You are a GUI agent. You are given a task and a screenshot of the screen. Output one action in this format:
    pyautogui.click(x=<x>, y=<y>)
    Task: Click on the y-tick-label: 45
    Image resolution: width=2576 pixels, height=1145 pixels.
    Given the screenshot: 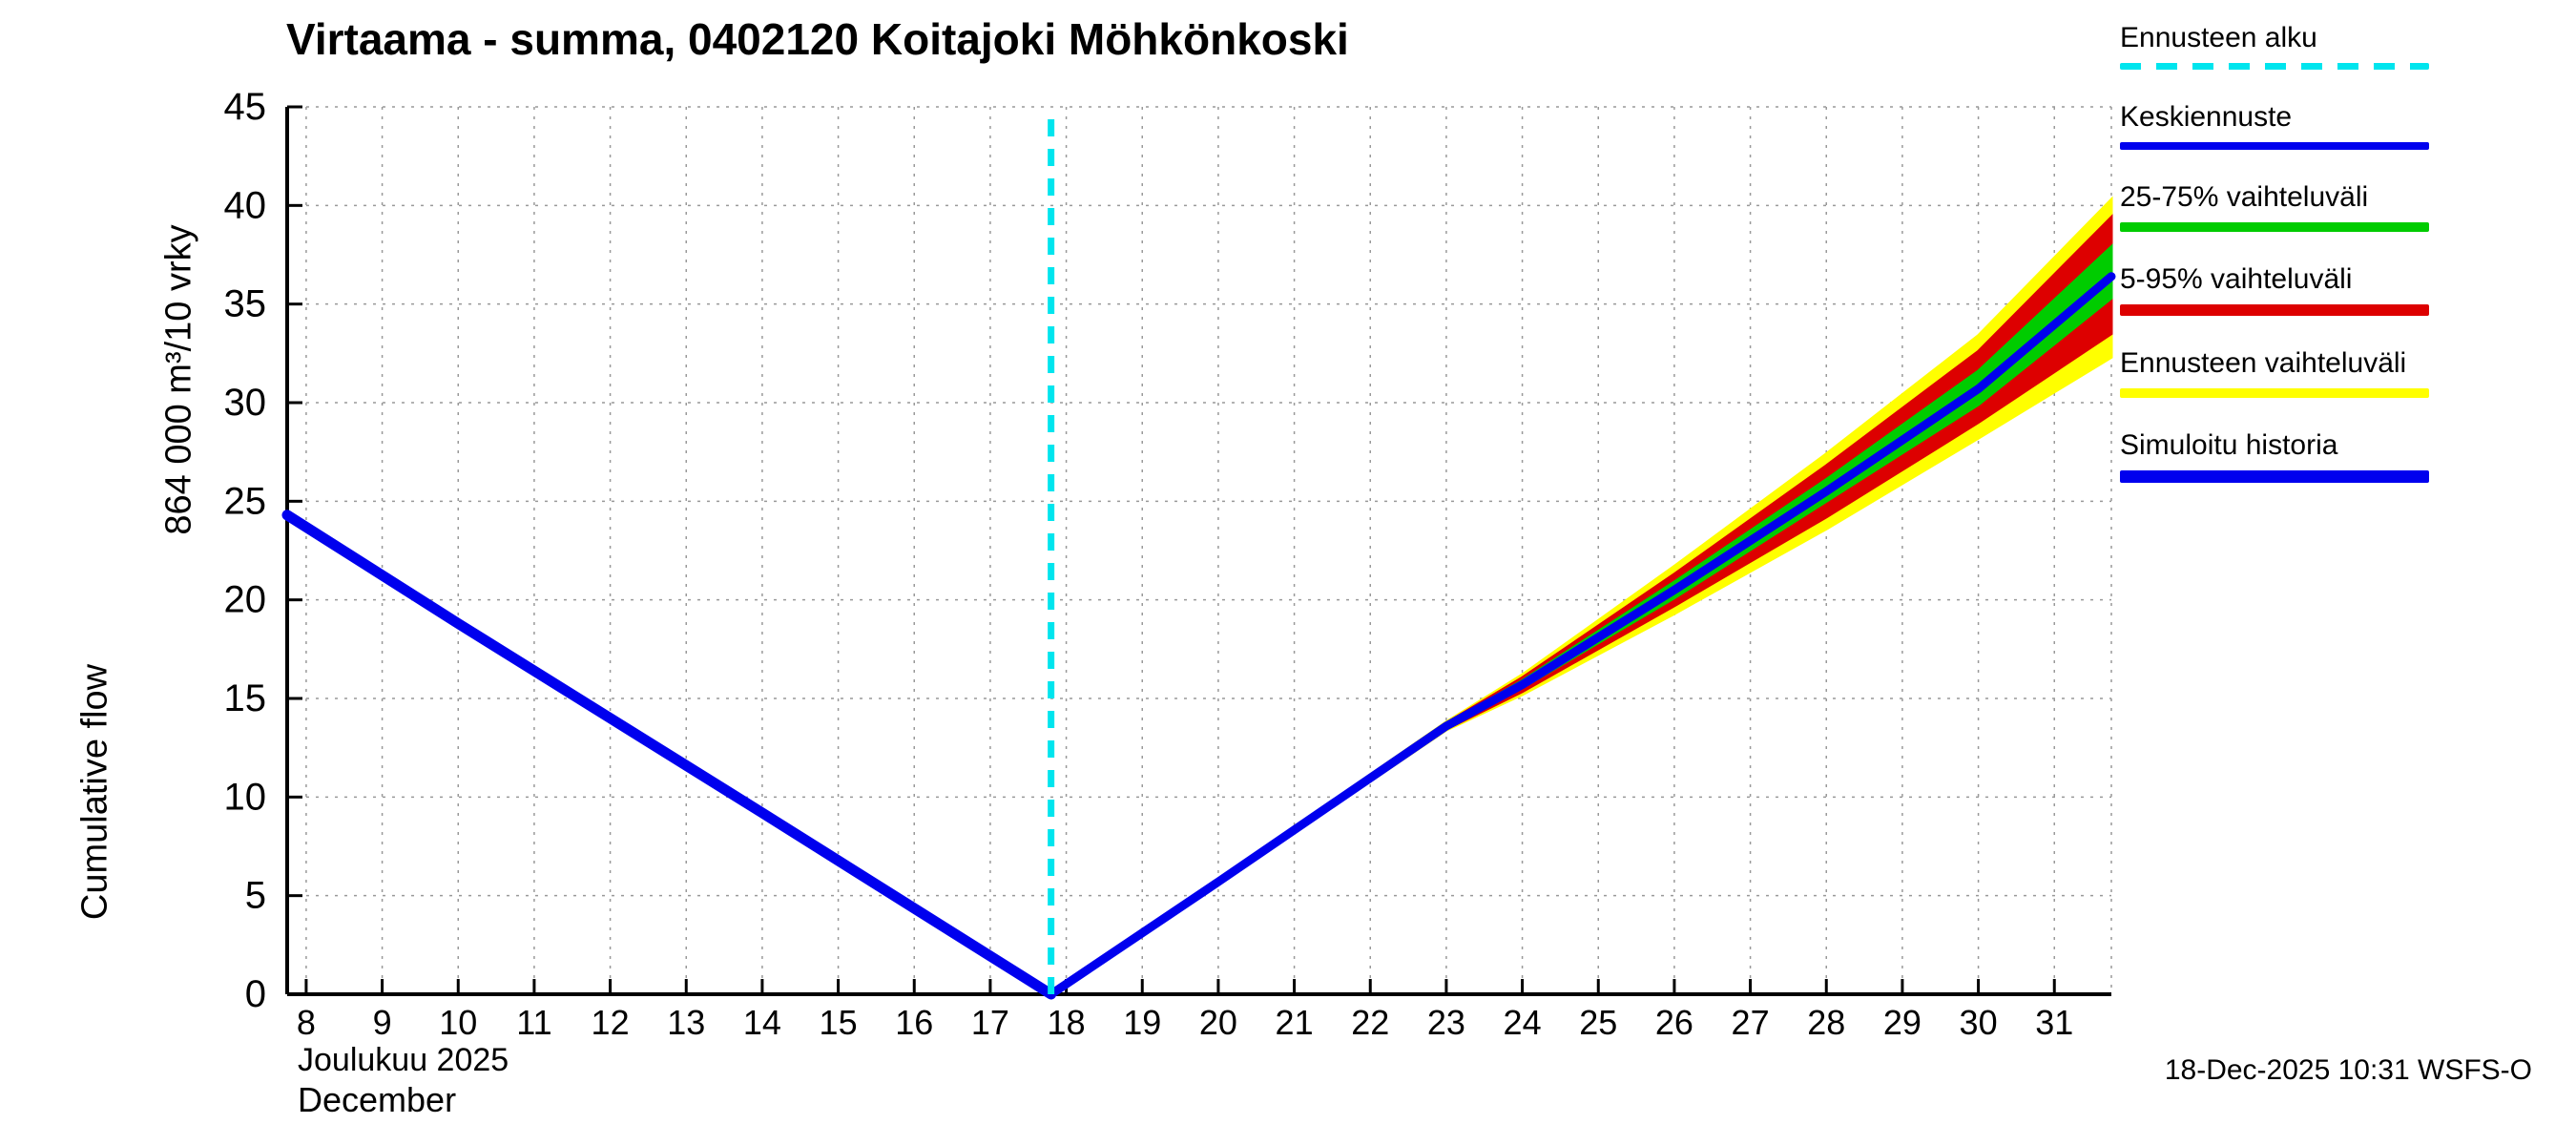 What is the action you would take?
    pyautogui.click(x=245, y=107)
    